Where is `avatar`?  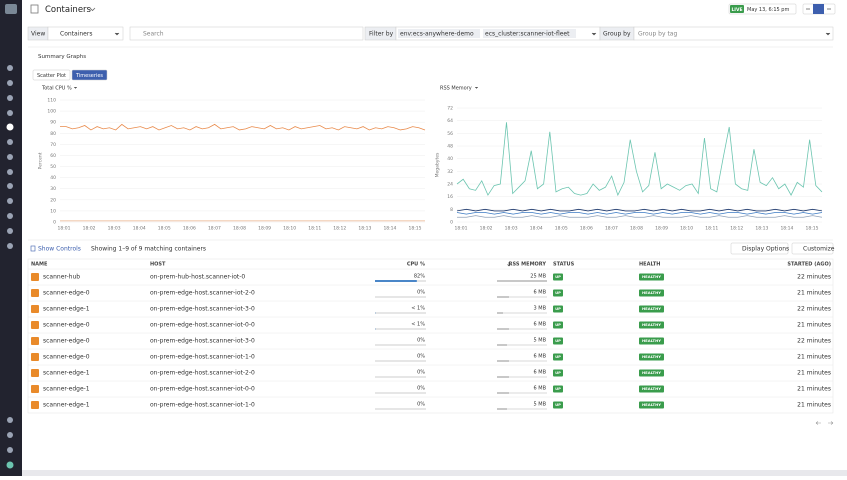
avatar is located at coordinates (10, 465).